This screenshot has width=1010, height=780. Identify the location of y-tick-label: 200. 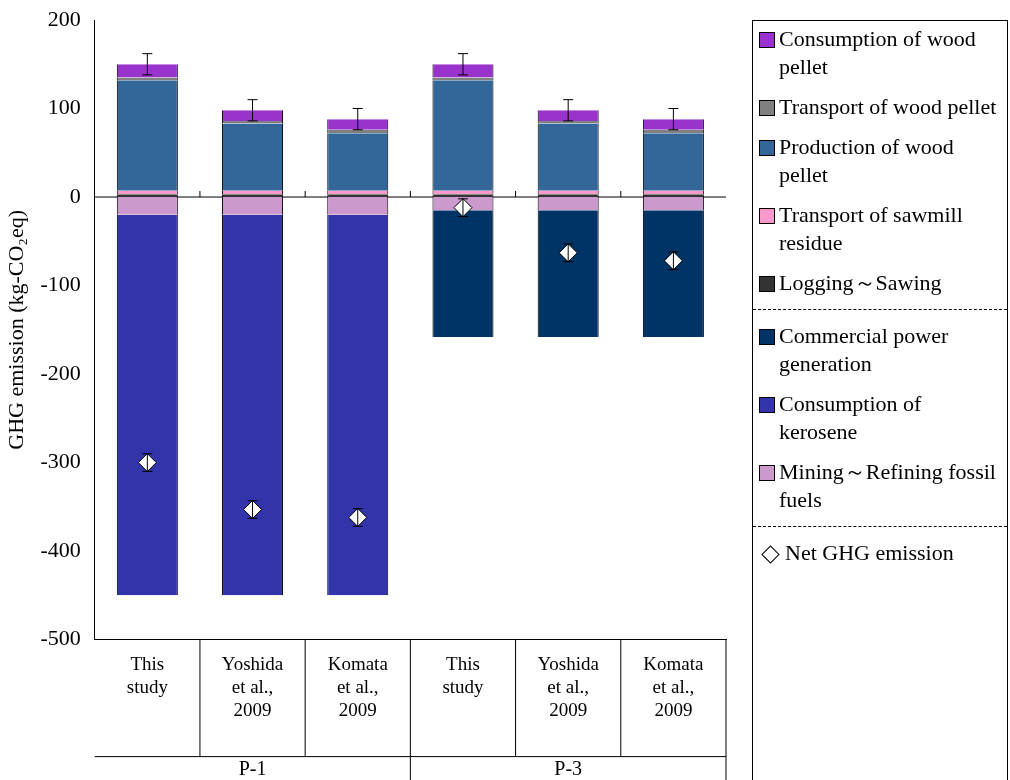
(64, 18).